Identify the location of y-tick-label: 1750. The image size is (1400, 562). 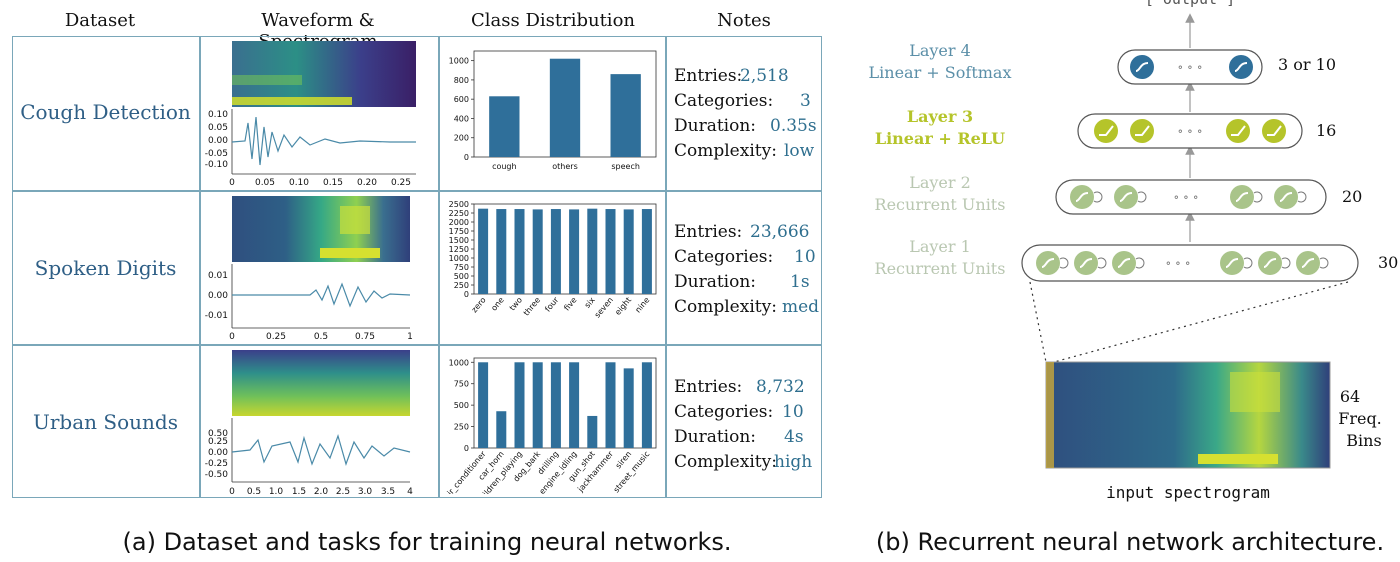
(459, 231).